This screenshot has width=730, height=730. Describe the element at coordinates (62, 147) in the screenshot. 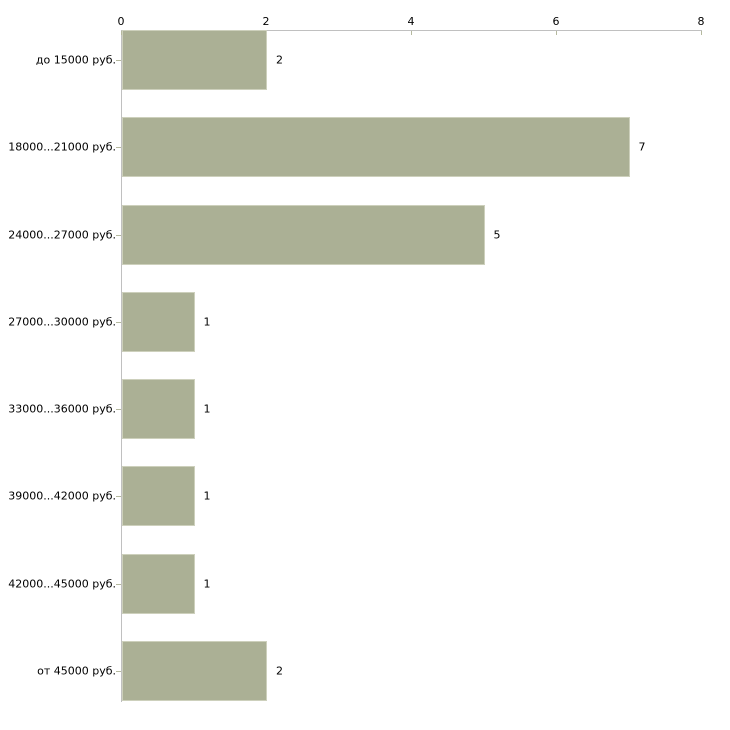

I see `category-label: 18000...21000 руб.` at that location.